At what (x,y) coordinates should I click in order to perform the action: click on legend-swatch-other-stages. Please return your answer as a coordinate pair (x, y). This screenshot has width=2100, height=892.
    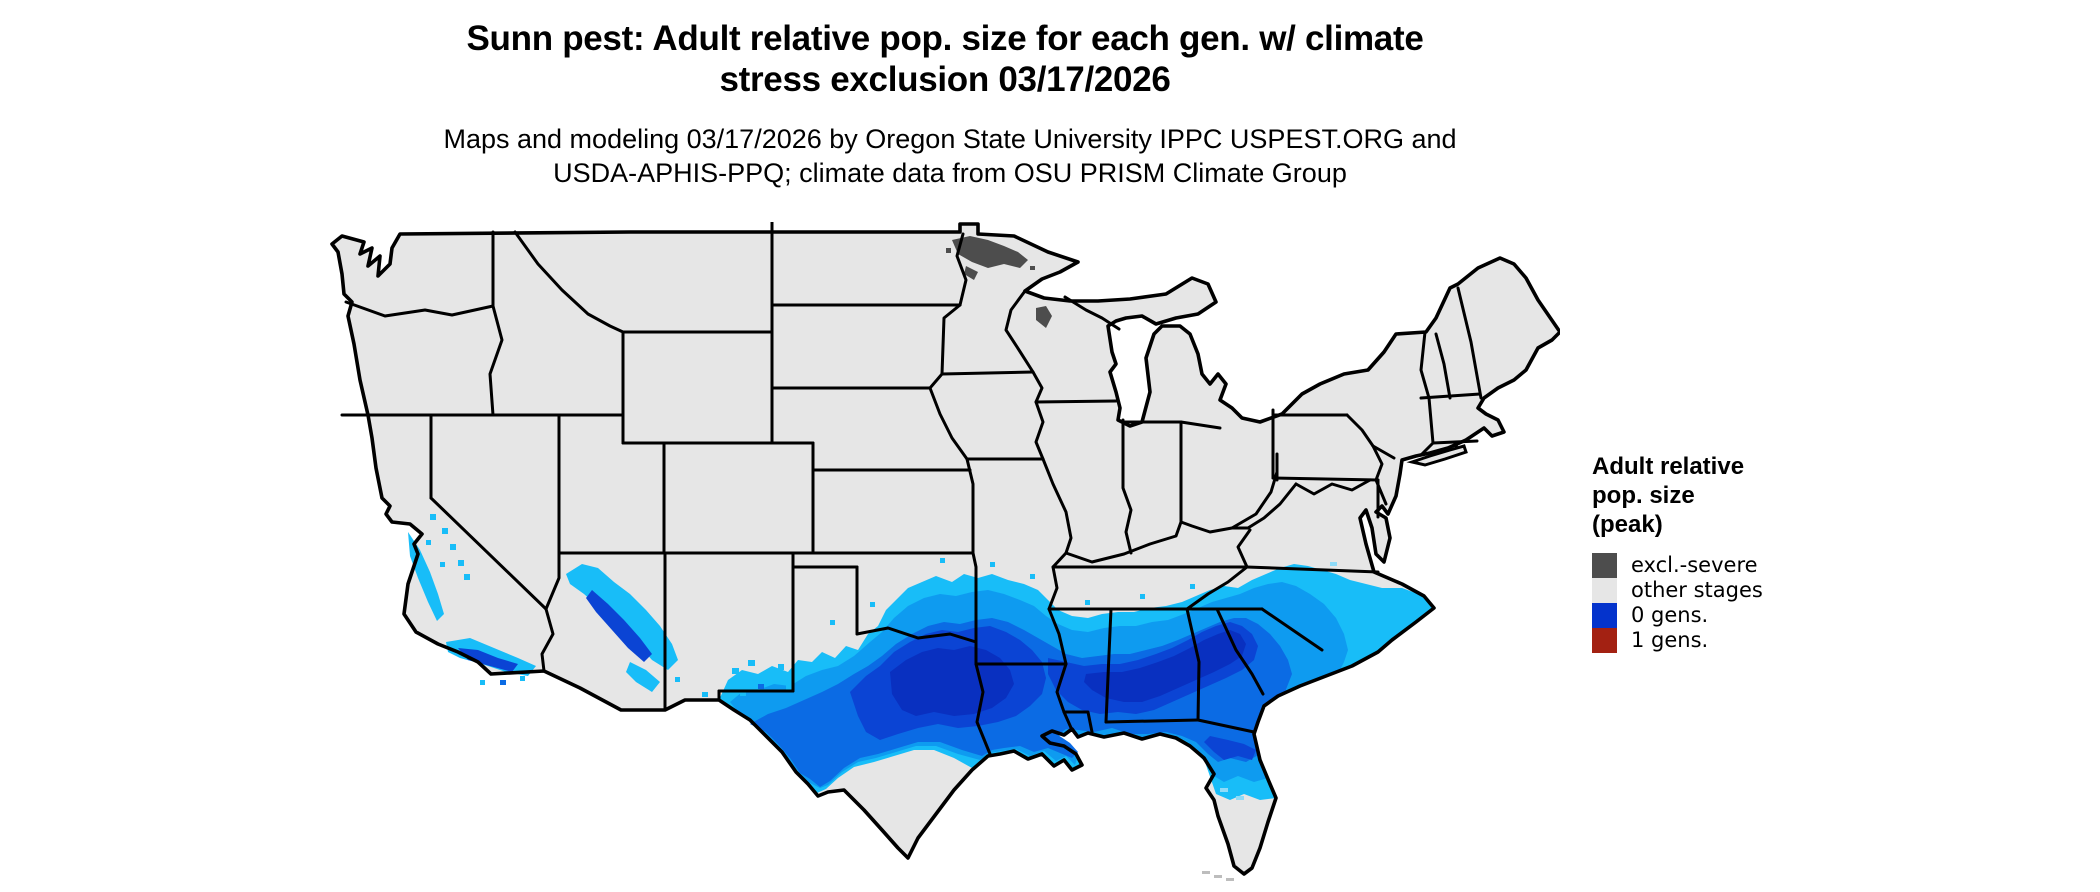
    Looking at the image, I should click on (1604, 590).